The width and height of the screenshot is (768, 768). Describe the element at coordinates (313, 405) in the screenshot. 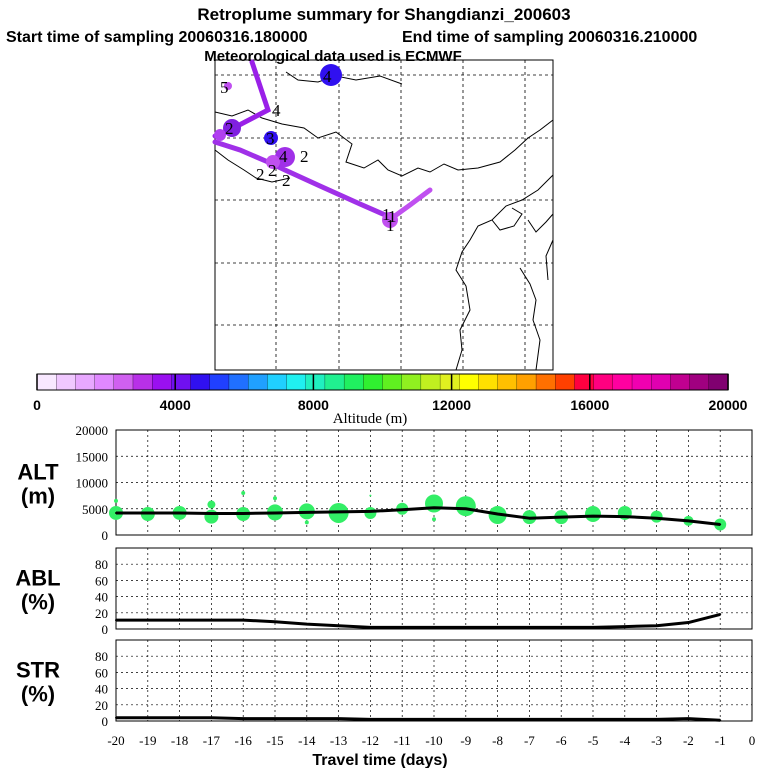

I see `colorbar-tick-label: 8000` at that location.